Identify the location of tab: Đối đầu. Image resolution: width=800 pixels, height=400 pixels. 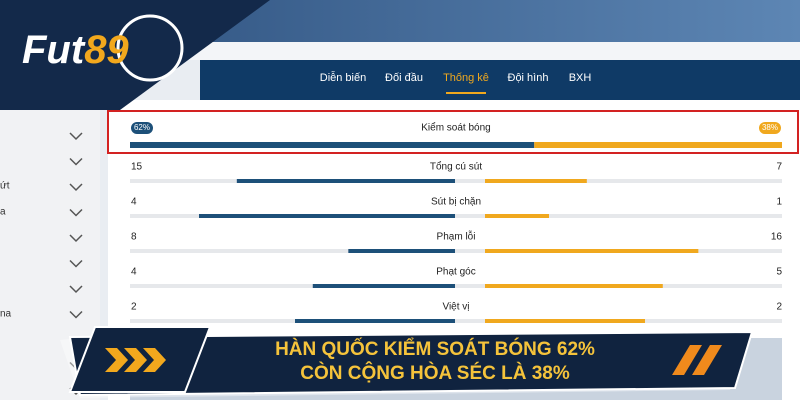
(404, 78).